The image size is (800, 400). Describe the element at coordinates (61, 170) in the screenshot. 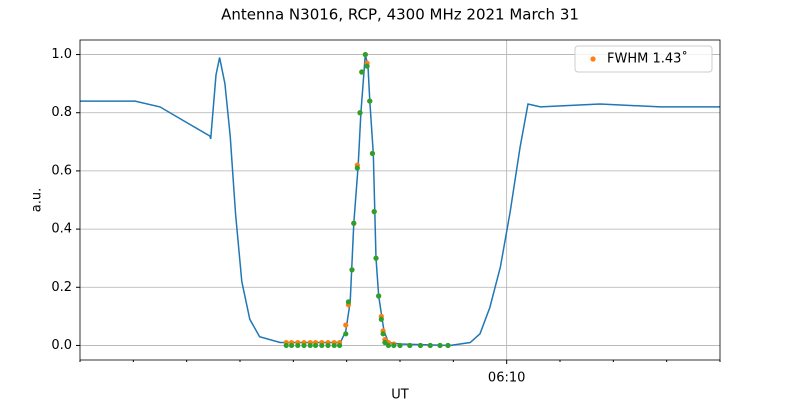

I see `y-tick-label: 0.6` at that location.